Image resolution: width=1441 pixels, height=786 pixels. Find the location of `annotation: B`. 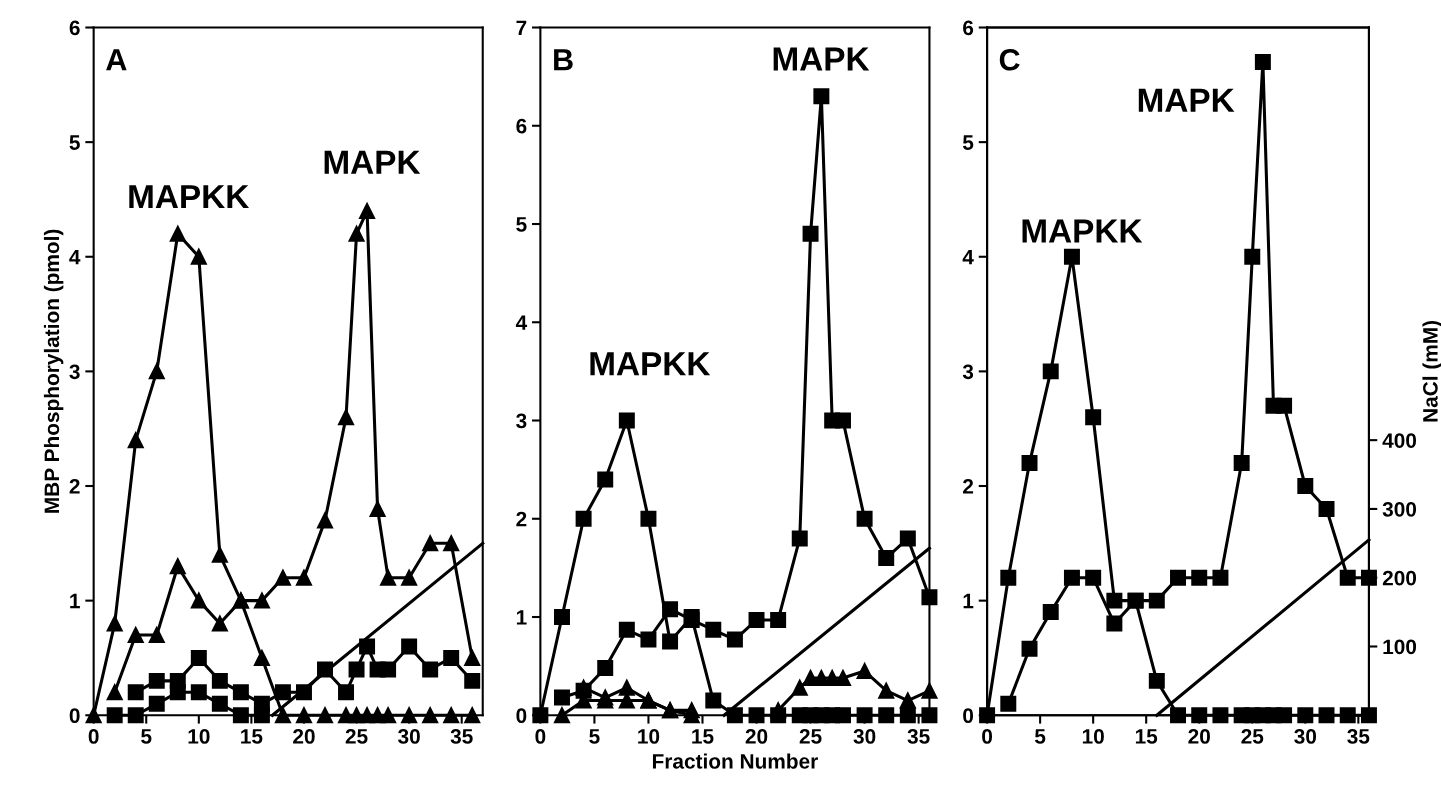

annotation: B is located at coordinates (563, 60).